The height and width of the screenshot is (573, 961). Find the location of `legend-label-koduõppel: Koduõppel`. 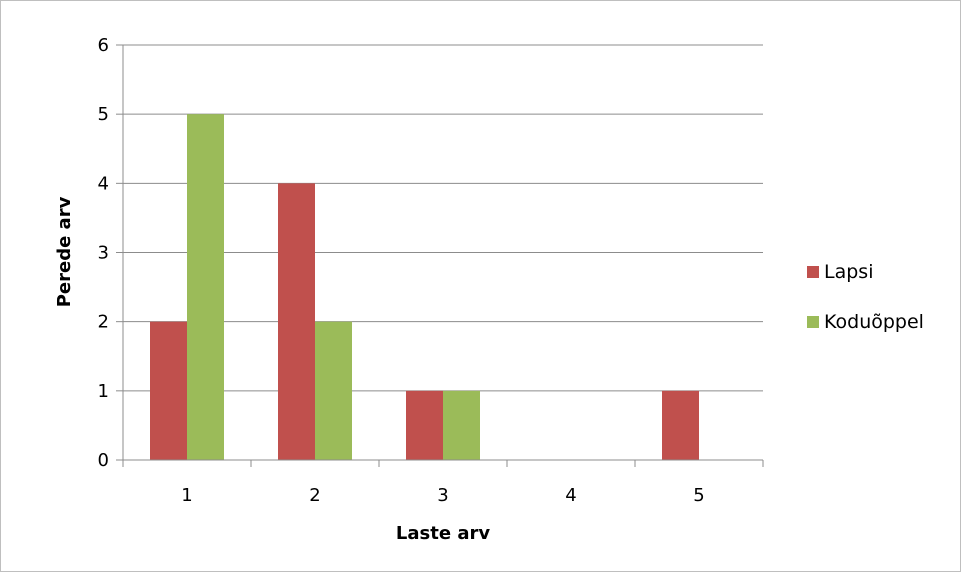

legend-label-koduõppel: Koduõppel is located at coordinates (874, 322).